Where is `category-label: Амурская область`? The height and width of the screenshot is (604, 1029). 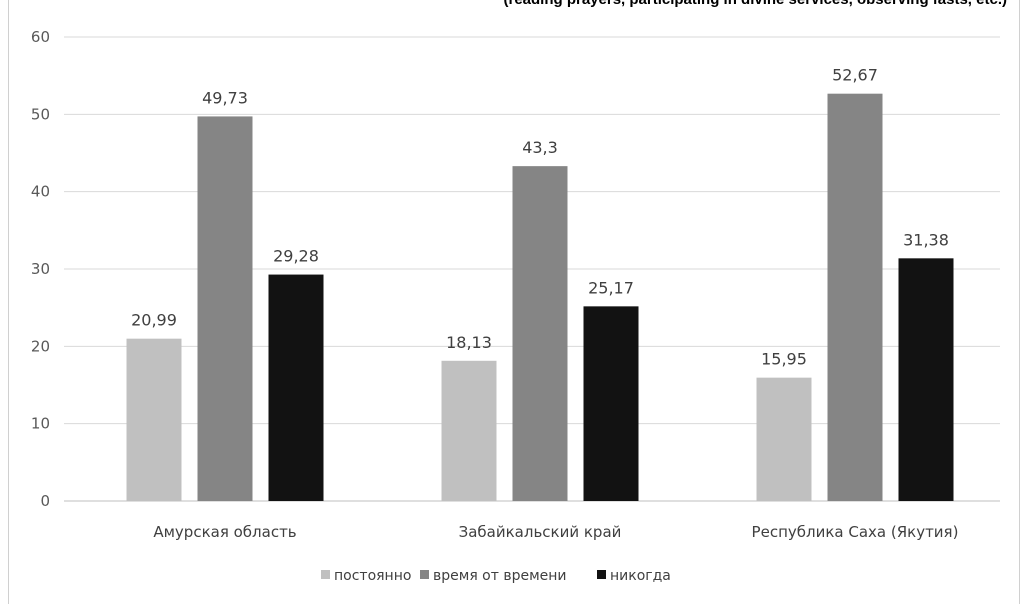
category-label: Амурская область is located at coordinates (224, 532).